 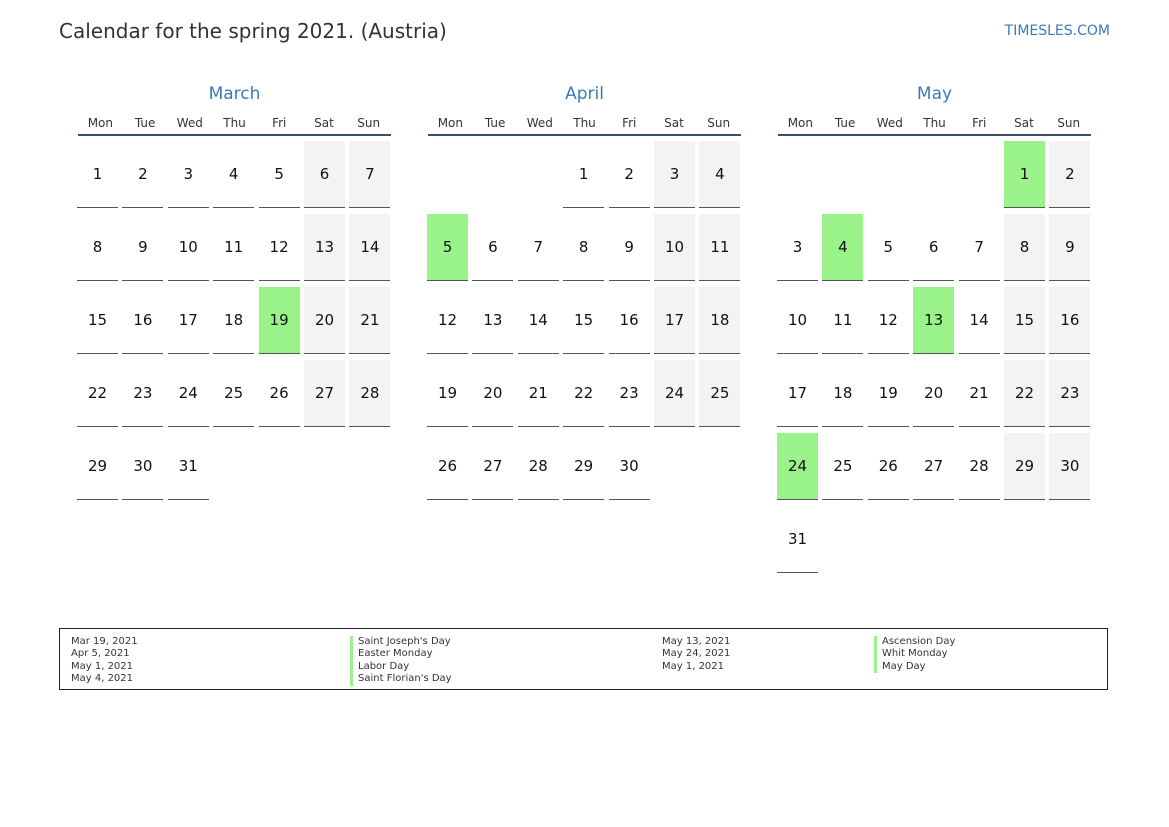 What do you see at coordinates (584, 94) in the screenshot?
I see `month-name: April` at bounding box center [584, 94].